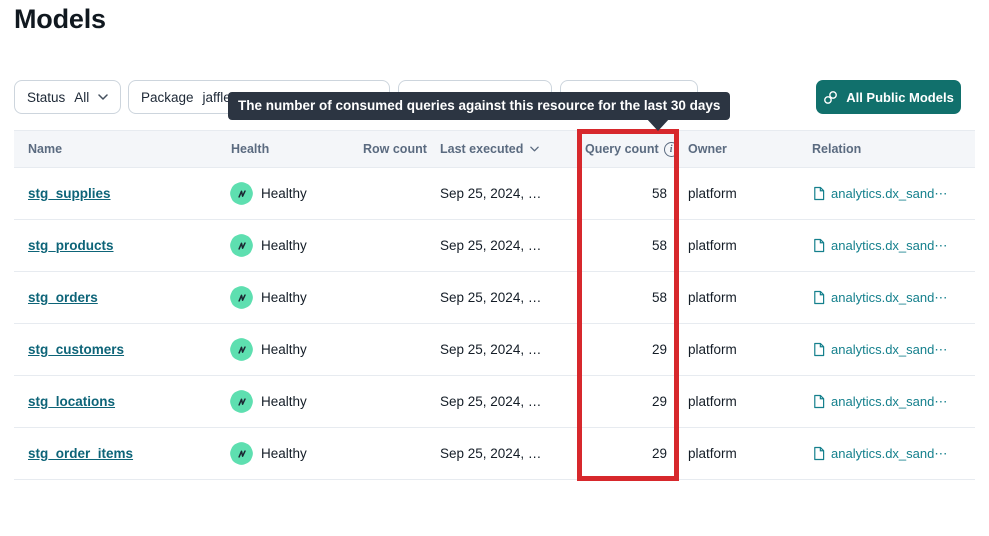 This screenshot has width=989, height=536. What do you see at coordinates (67, 97) in the screenshot?
I see `status-filter-dropdown: Status All` at bounding box center [67, 97].